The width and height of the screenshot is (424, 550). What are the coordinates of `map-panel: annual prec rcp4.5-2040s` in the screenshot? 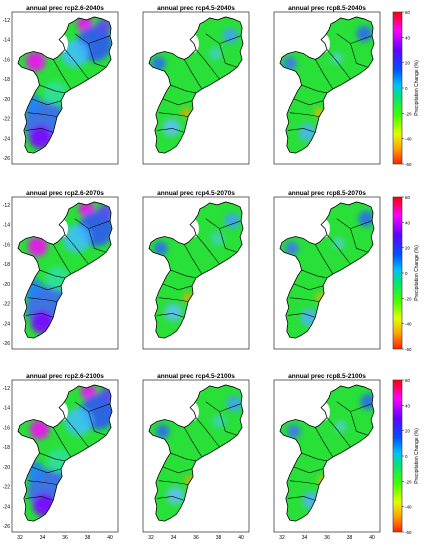 It's located at (196, 85).